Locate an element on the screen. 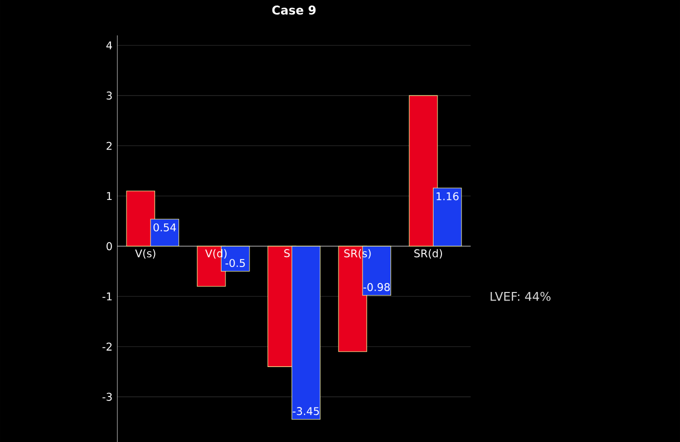  x-tick-label: S is located at coordinates (287, 253).